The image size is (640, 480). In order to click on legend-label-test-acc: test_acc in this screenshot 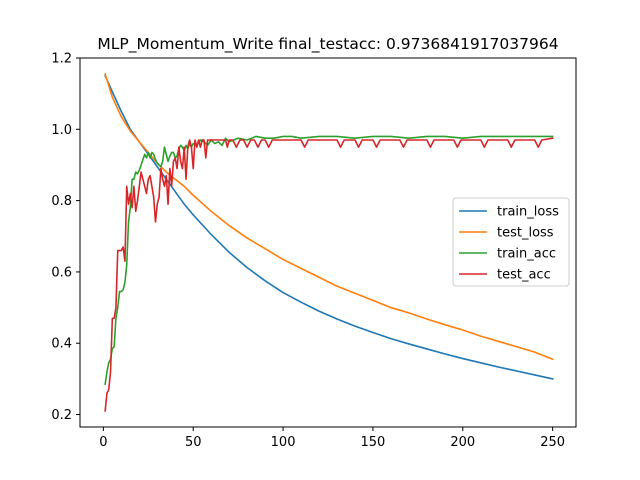, I will do `click(524, 275)`.